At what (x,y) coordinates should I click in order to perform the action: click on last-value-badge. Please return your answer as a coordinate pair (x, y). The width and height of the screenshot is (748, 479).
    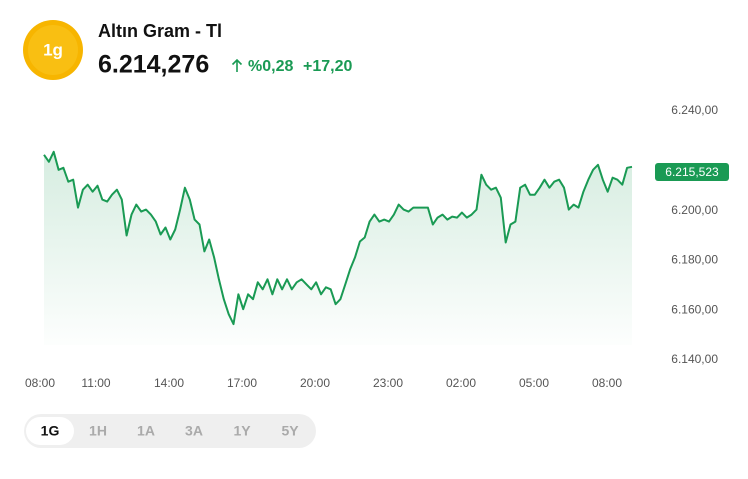
    Looking at the image, I should click on (692, 171).